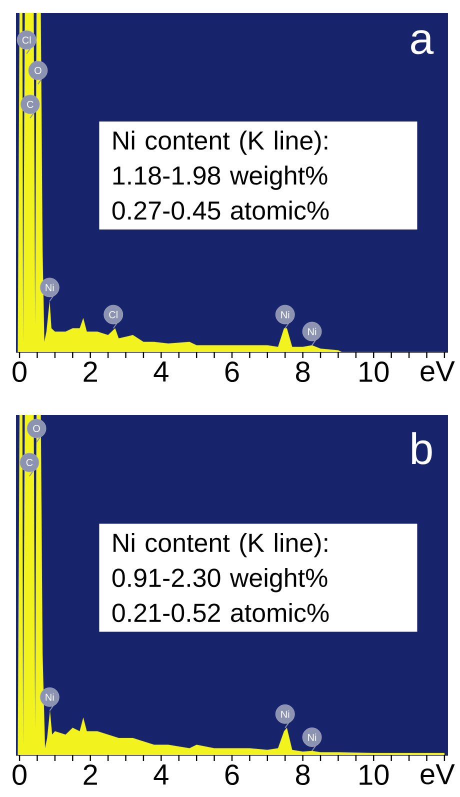 The image size is (460, 797). Describe the element at coordinates (220, 210) in the screenshot. I see `annotation: 0.27-0.45 atomic%` at that location.